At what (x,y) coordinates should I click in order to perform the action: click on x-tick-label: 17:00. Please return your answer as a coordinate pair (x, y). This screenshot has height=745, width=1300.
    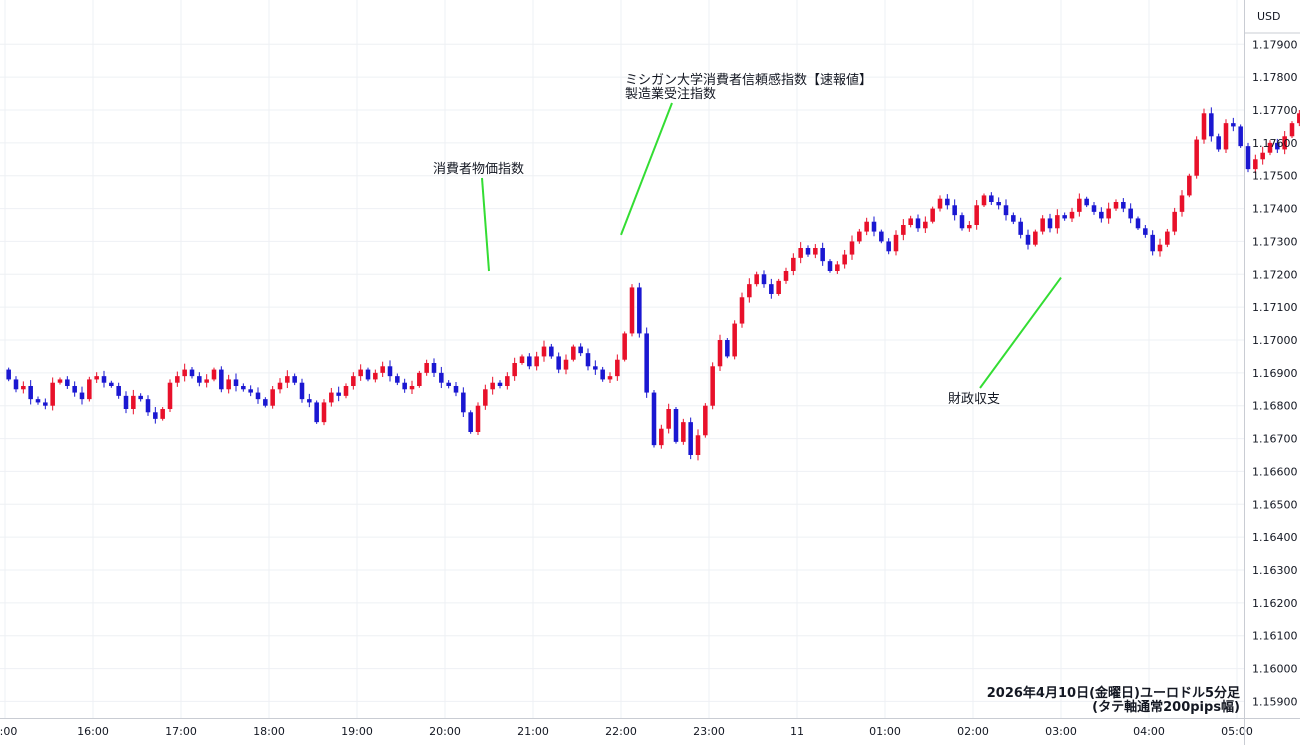
    Looking at the image, I should click on (181, 731).